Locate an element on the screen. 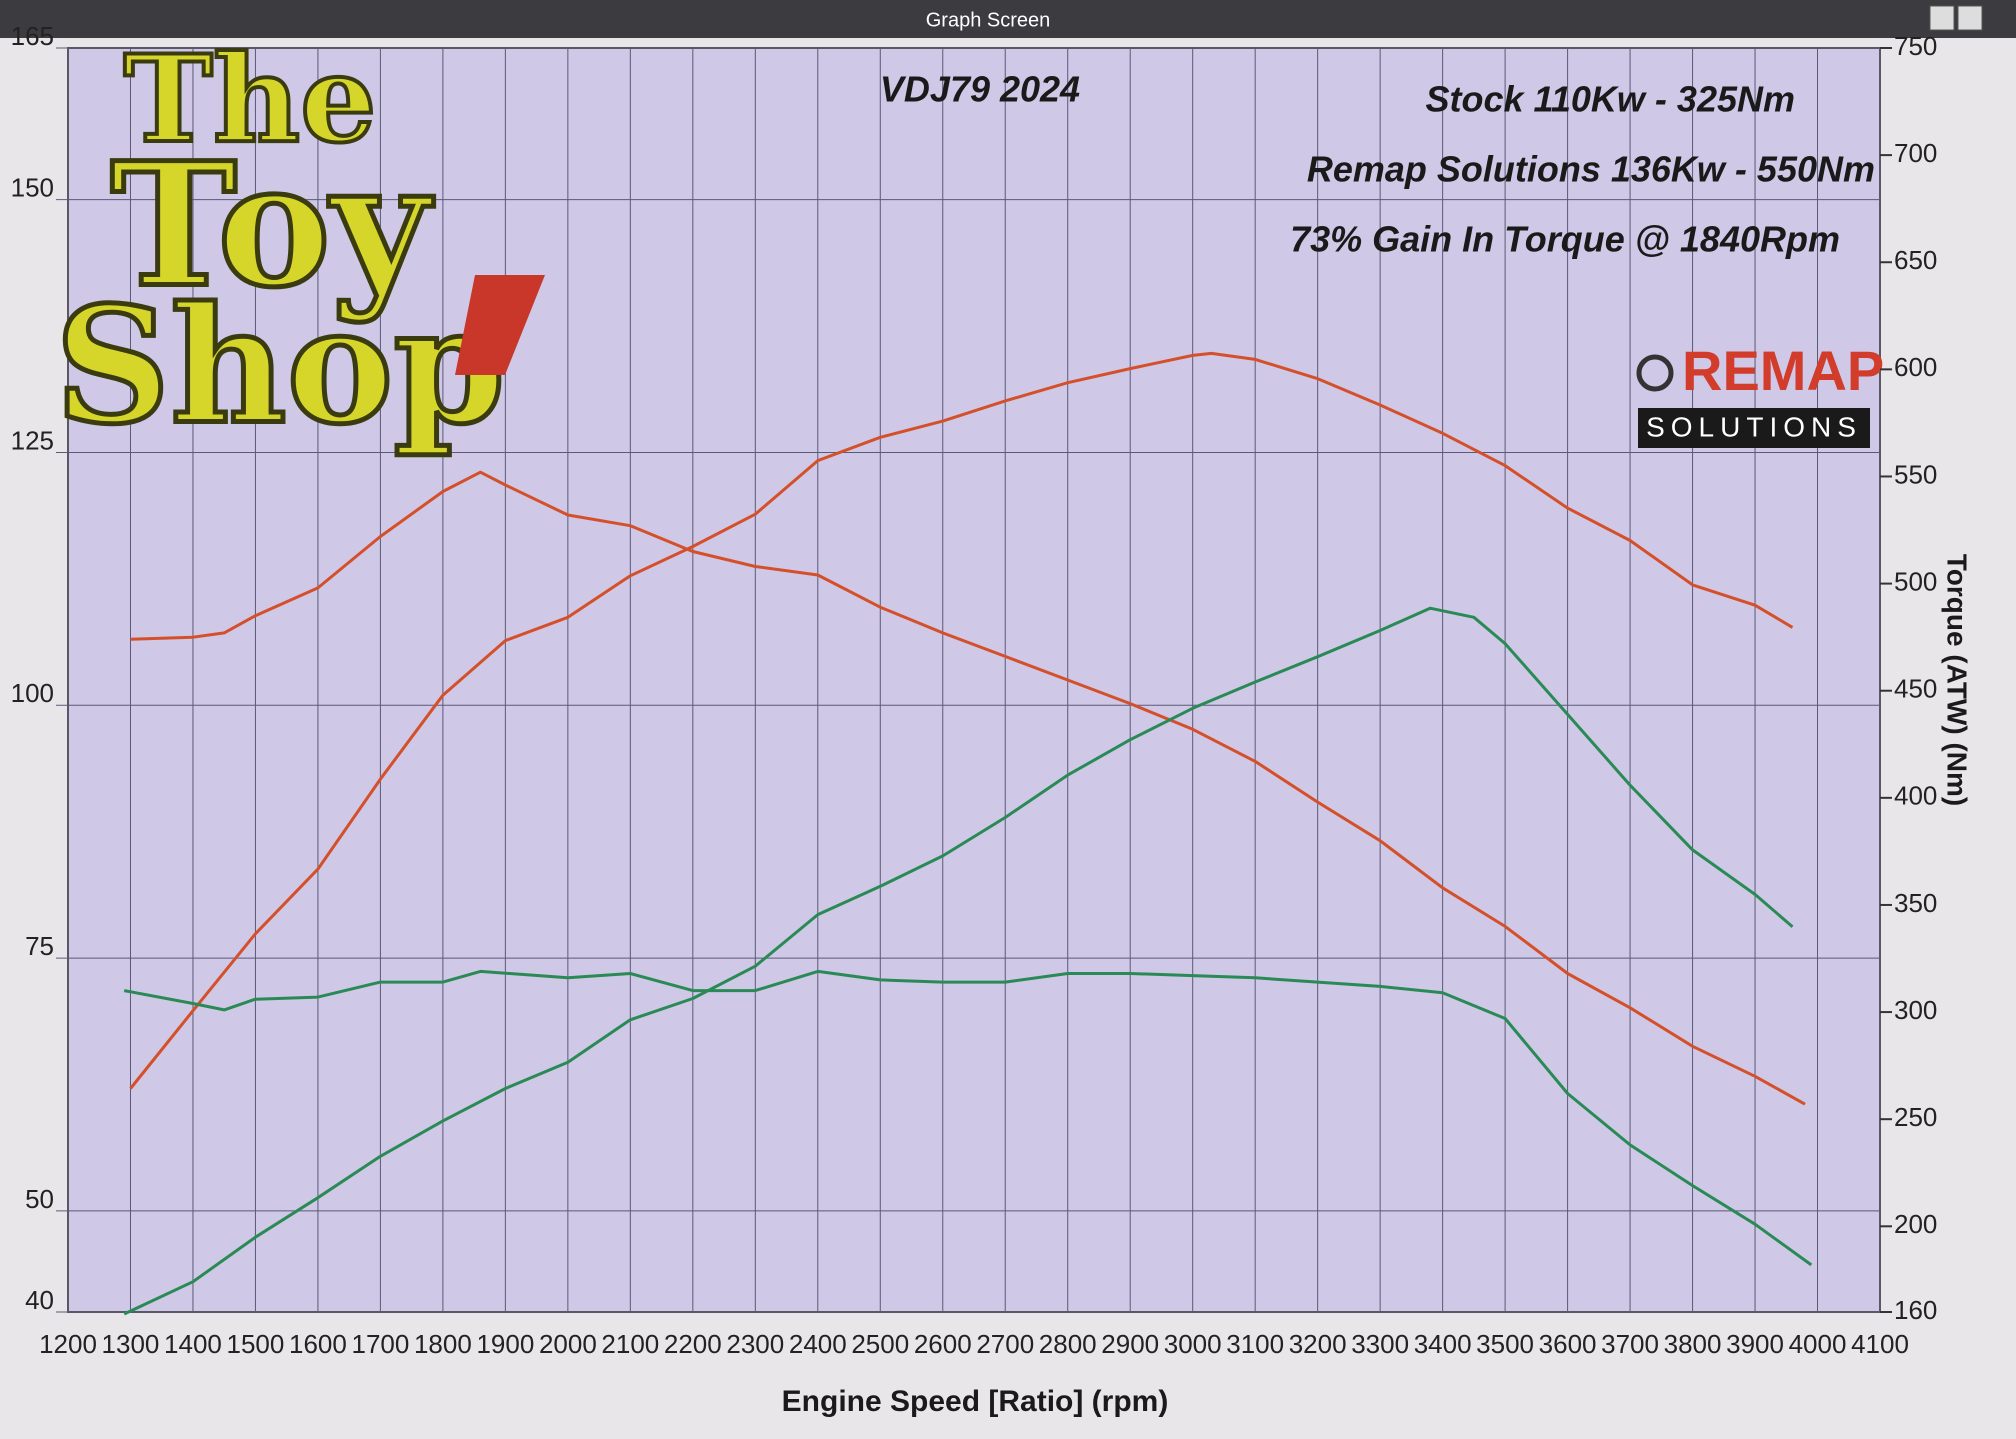 Image resolution: width=2016 pixels, height=1439 pixels. y2-tick-label: 200 is located at coordinates (1915, 1224).